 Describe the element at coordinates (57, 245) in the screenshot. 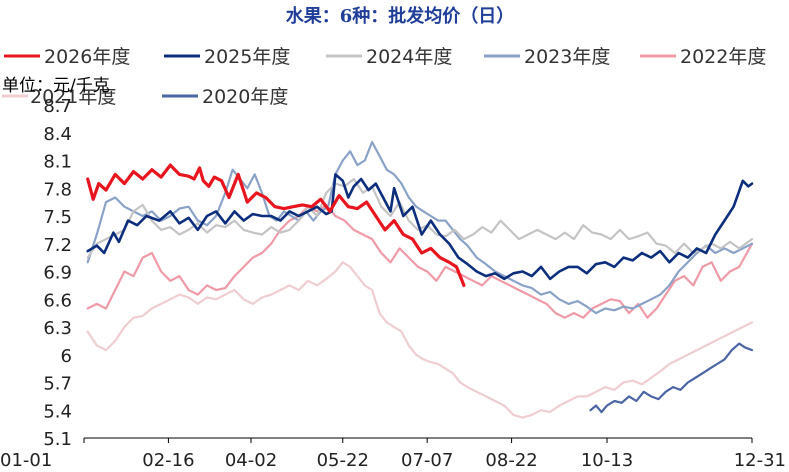

I see `y-tick-label: 7.2` at that location.